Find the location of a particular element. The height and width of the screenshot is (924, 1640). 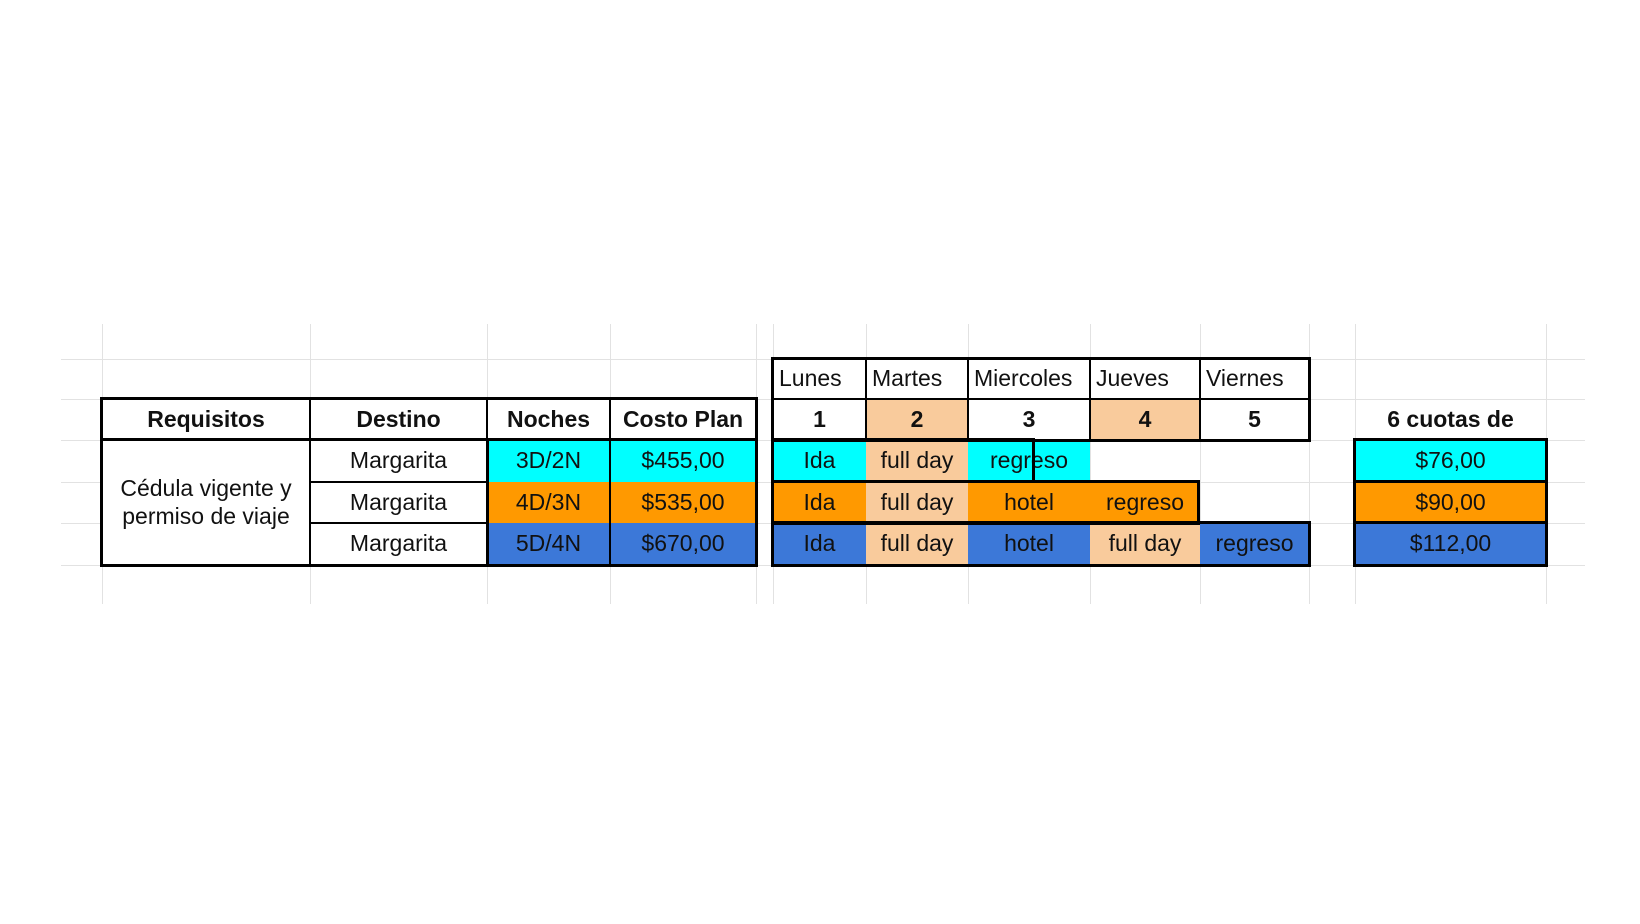

day-number: 4 is located at coordinates (1145, 419).